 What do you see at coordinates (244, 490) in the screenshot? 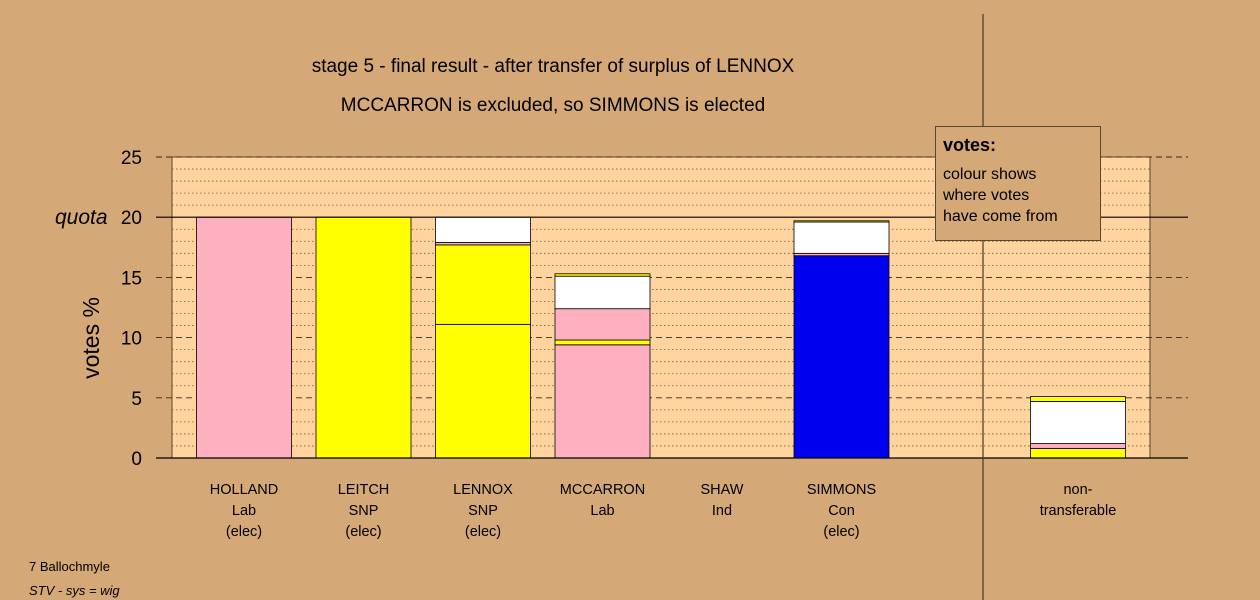
I see `candidate-label: HOLLAND` at bounding box center [244, 490].